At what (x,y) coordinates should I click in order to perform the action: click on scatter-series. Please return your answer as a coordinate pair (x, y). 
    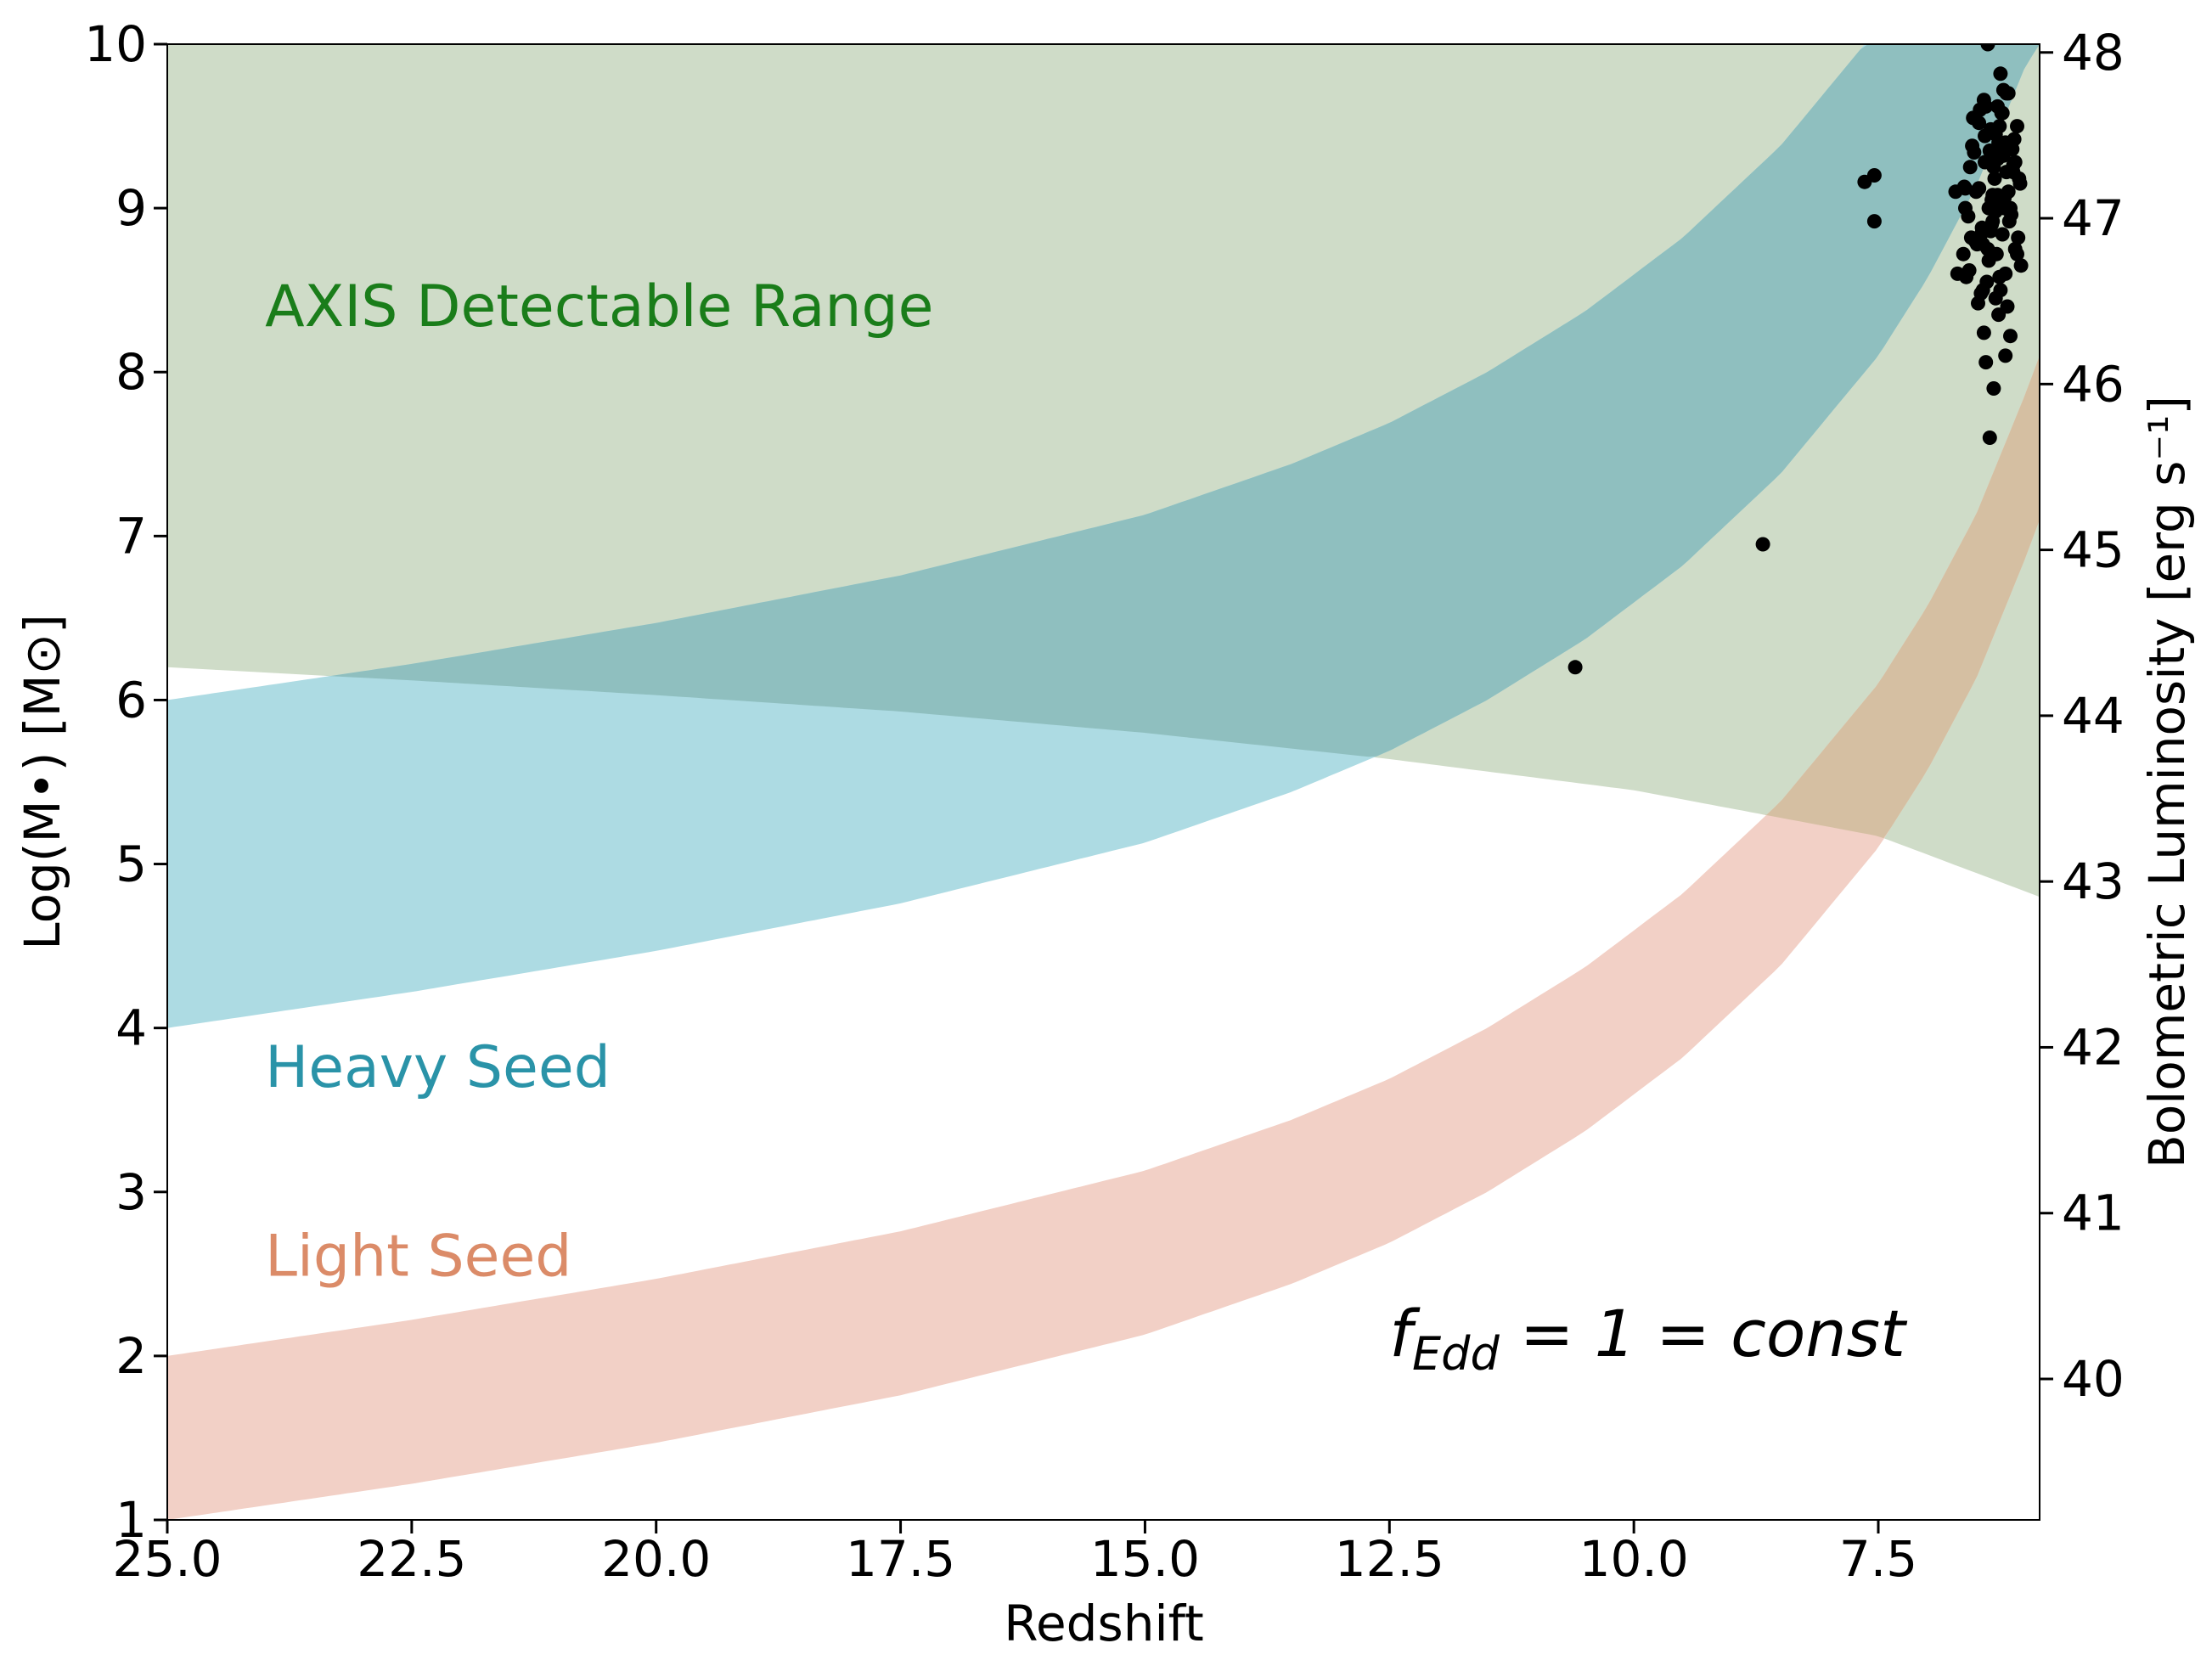
    Looking at the image, I should click on (1798, 359).